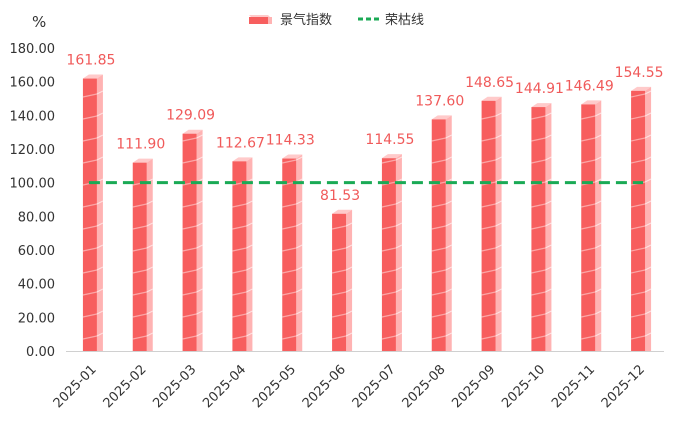 Image resolution: width=674 pixels, height=428 pixels. Describe the element at coordinates (36, 285) in the screenshot. I see `y-tick-label: 40.00` at that location.